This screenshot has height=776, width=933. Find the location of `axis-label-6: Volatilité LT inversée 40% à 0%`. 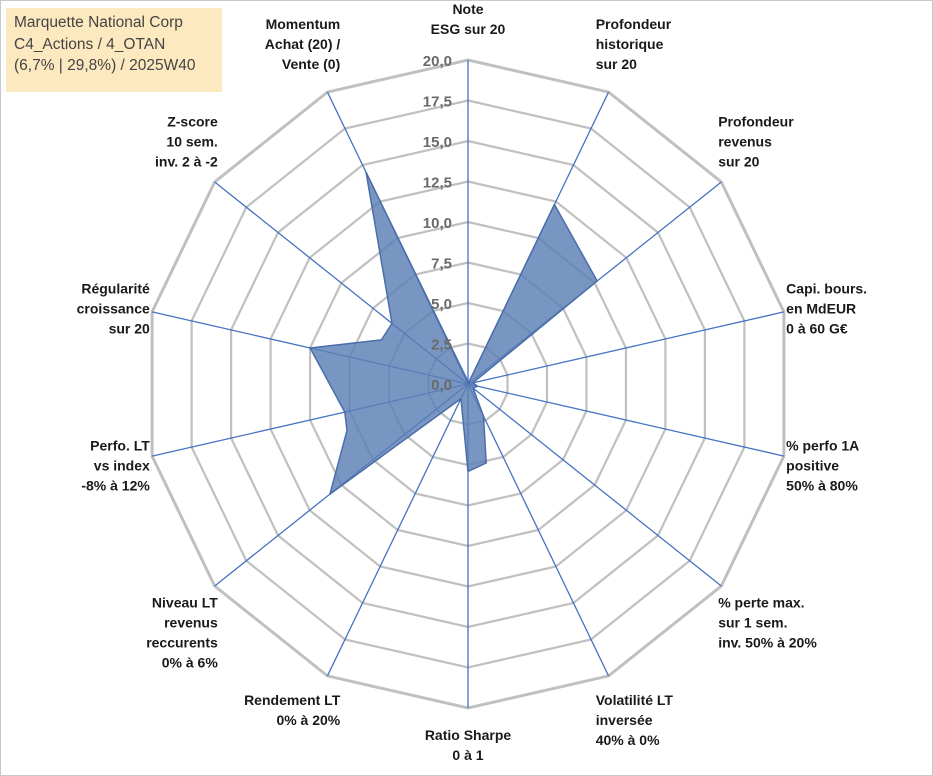

axis-label-6: Volatilité LT inversée 40% à 0% is located at coordinates (635, 720).